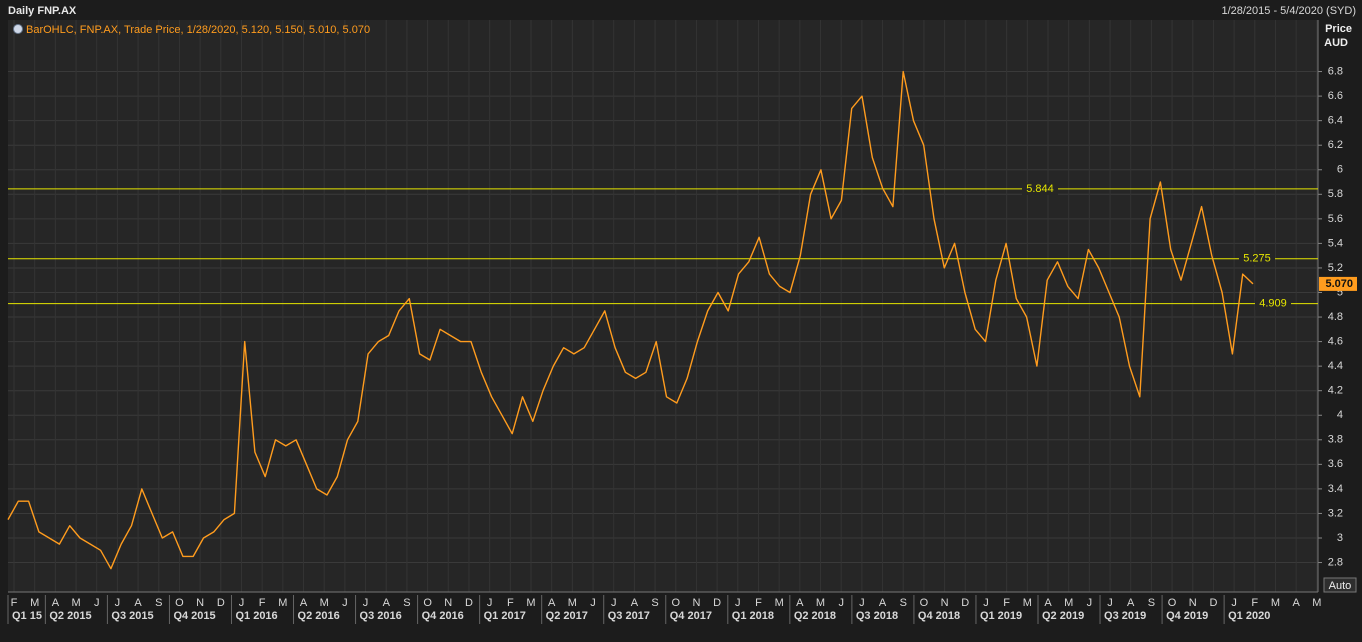 The width and height of the screenshot is (1362, 642). I want to click on y-tick-label: 3.2, so click(1335, 513).